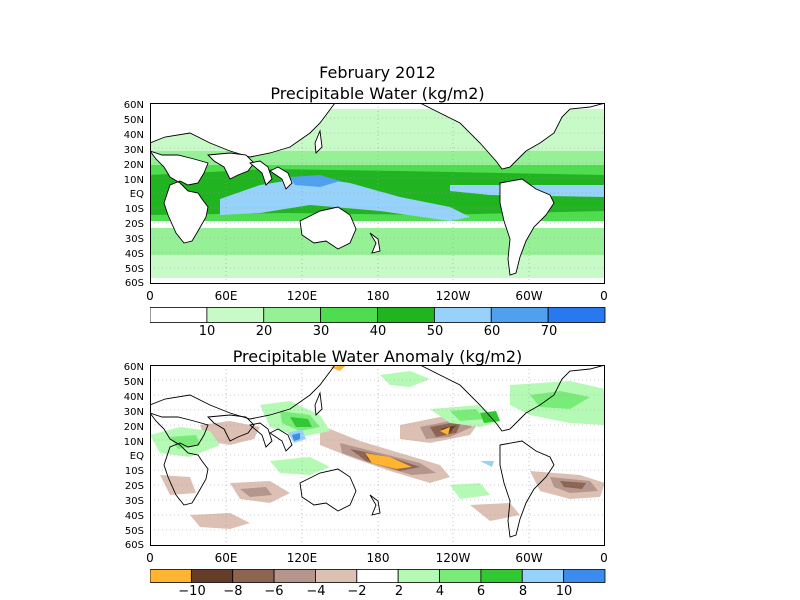  Describe the element at coordinates (435, 331) in the screenshot. I see `colorbar-label: 50` at that location.